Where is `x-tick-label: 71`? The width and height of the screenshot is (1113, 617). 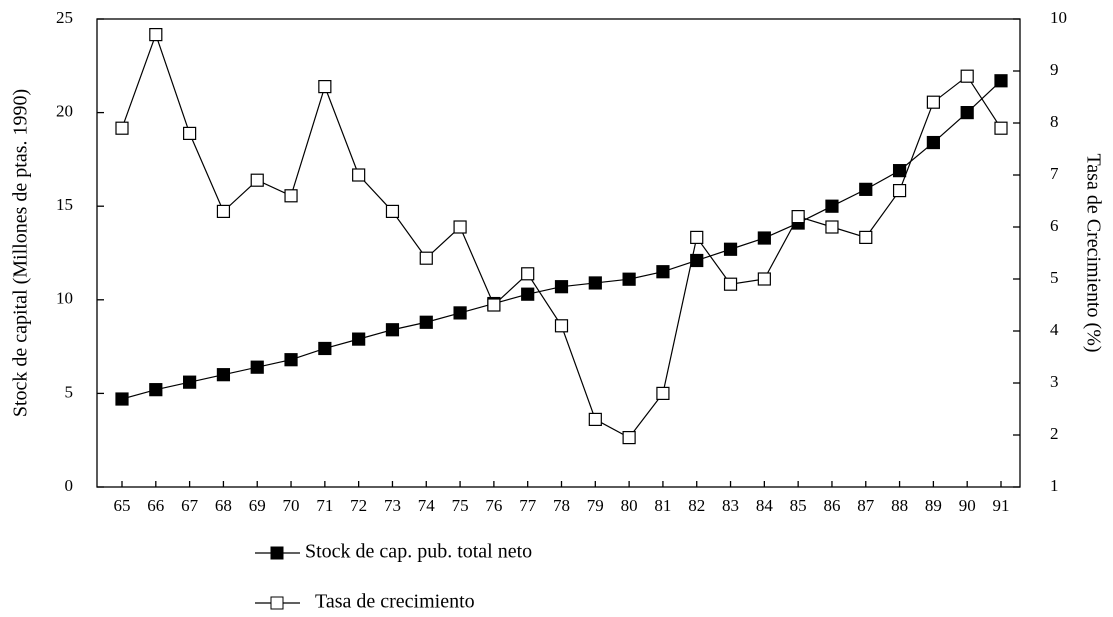 x-tick-label: 71 is located at coordinates (324, 505).